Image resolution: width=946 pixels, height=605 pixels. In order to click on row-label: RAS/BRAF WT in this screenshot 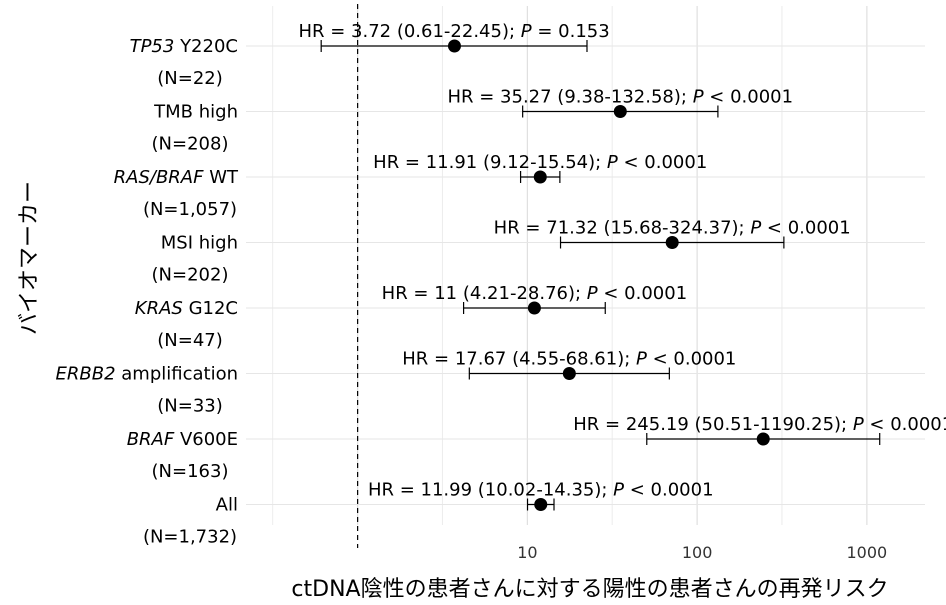, I will do `click(176, 177)`.